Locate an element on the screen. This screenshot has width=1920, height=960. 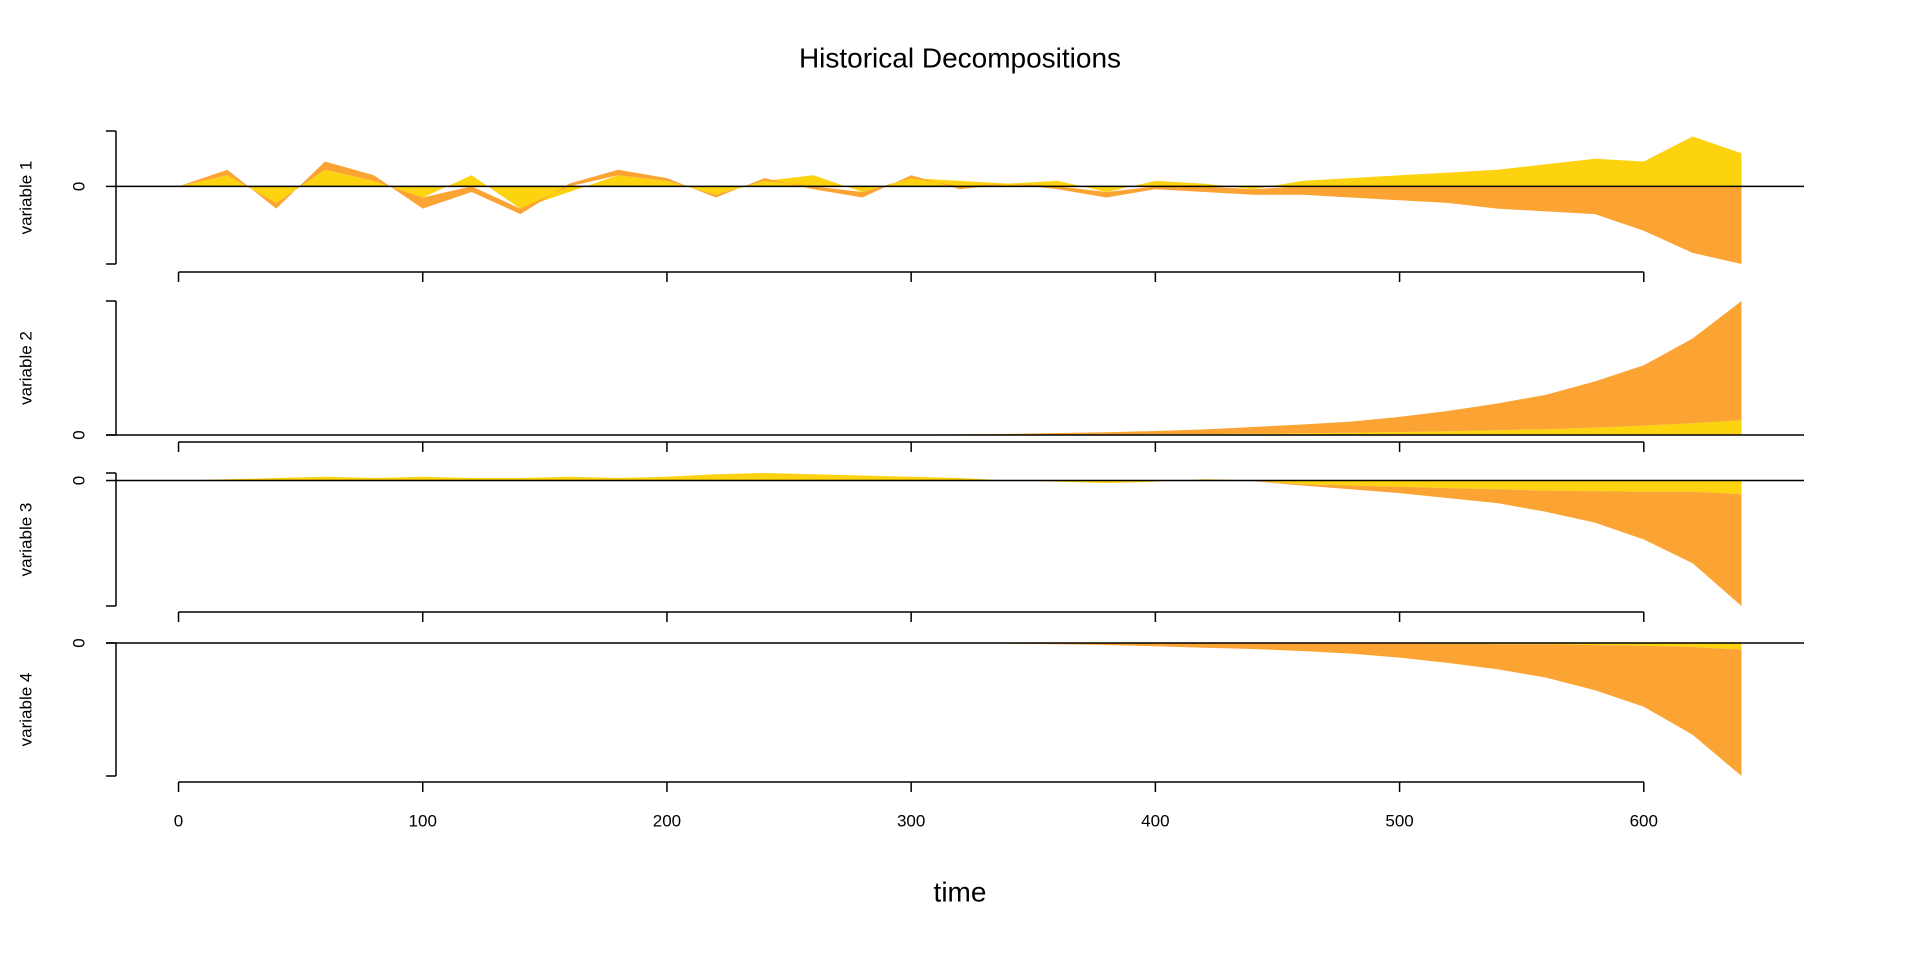
x-tick-label: 400 is located at coordinates (1155, 820).